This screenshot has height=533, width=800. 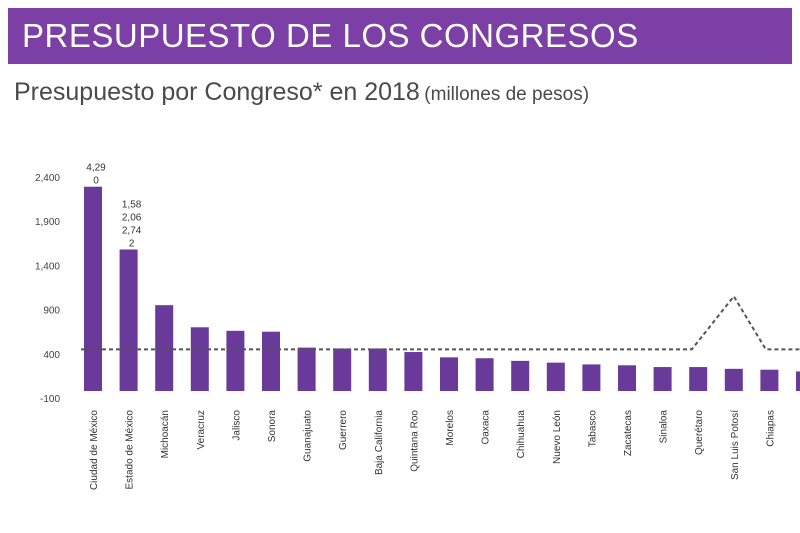 I want to click on y-tick-label: 900, so click(x=51, y=311).